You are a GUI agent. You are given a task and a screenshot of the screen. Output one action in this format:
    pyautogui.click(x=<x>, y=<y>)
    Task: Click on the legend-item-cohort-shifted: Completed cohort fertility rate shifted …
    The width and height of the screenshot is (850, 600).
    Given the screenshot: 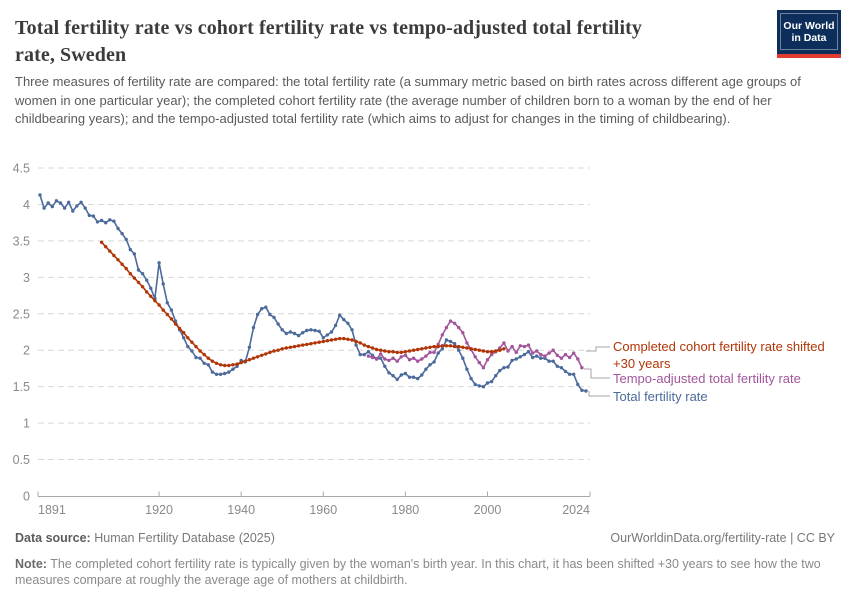 What is the action you would take?
    pyautogui.click(x=729, y=355)
    